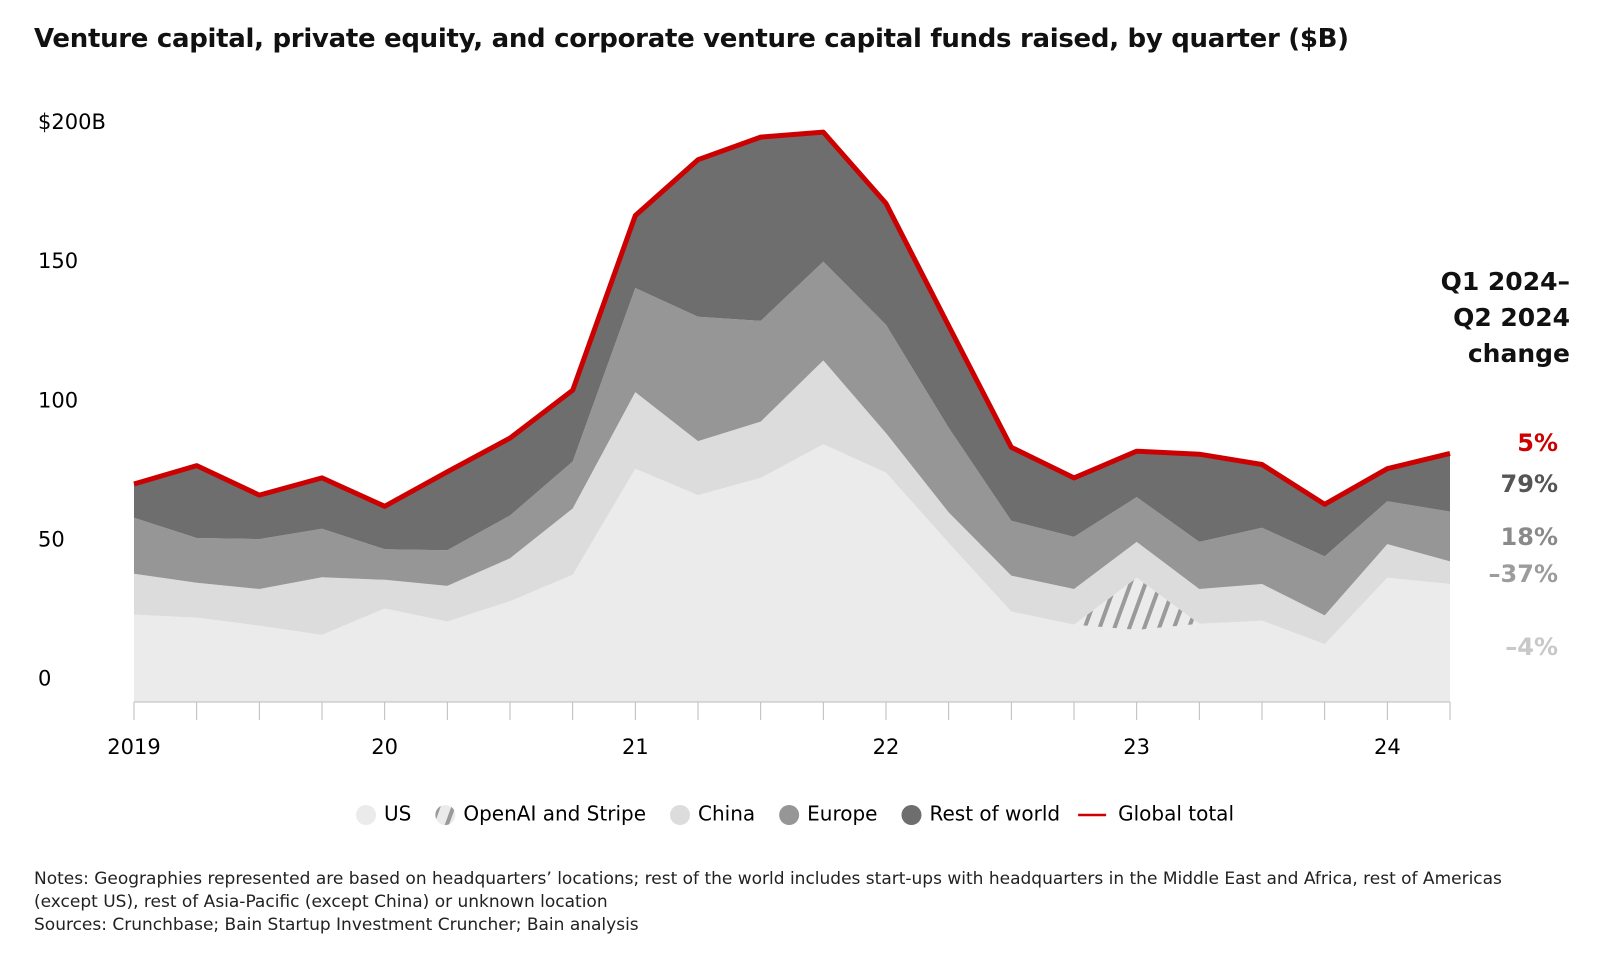  I want to click on legend-label: China, so click(726, 814).